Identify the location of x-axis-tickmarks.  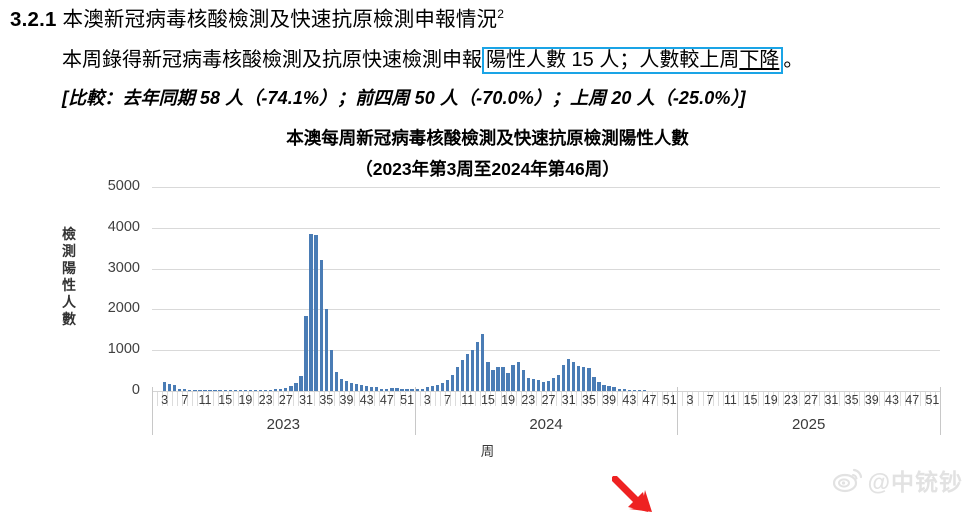
(546, 399).